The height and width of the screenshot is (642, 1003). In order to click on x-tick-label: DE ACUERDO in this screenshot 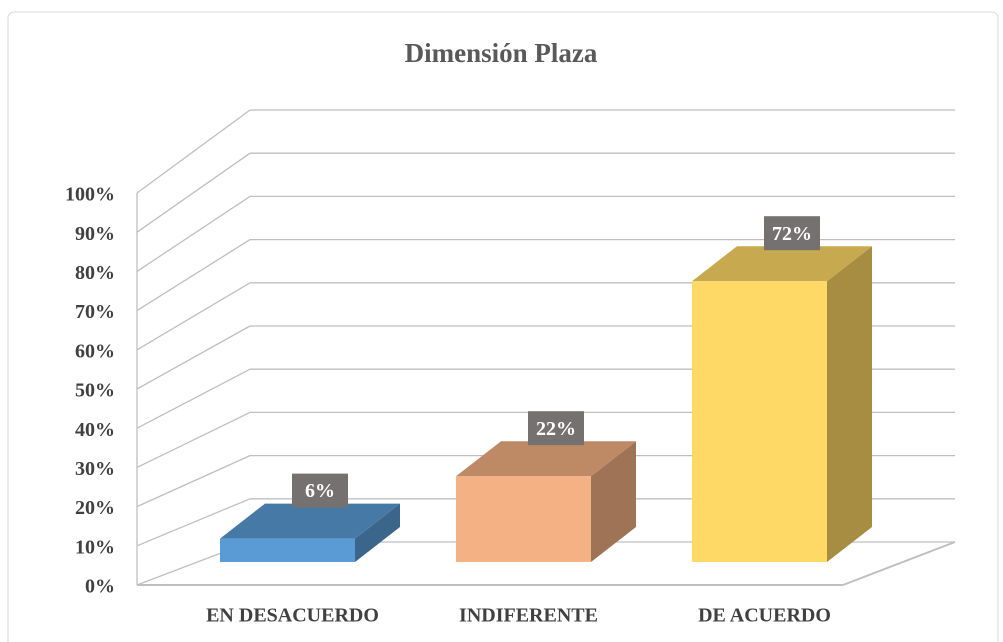, I will do `click(764, 616)`.